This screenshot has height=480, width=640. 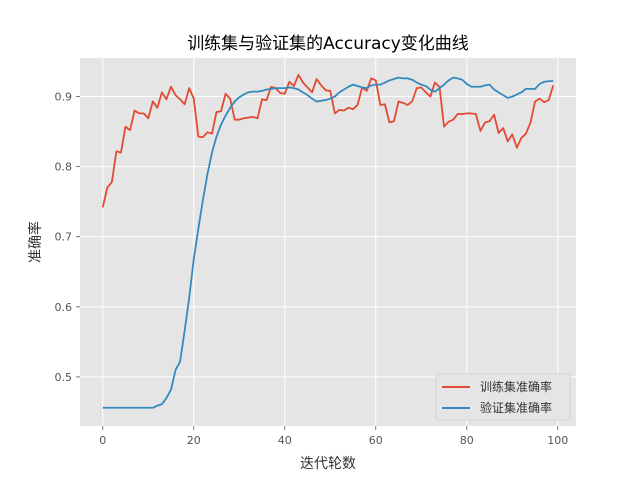 What do you see at coordinates (557, 440) in the screenshot?
I see `x-tick-label: 100` at bounding box center [557, 440].